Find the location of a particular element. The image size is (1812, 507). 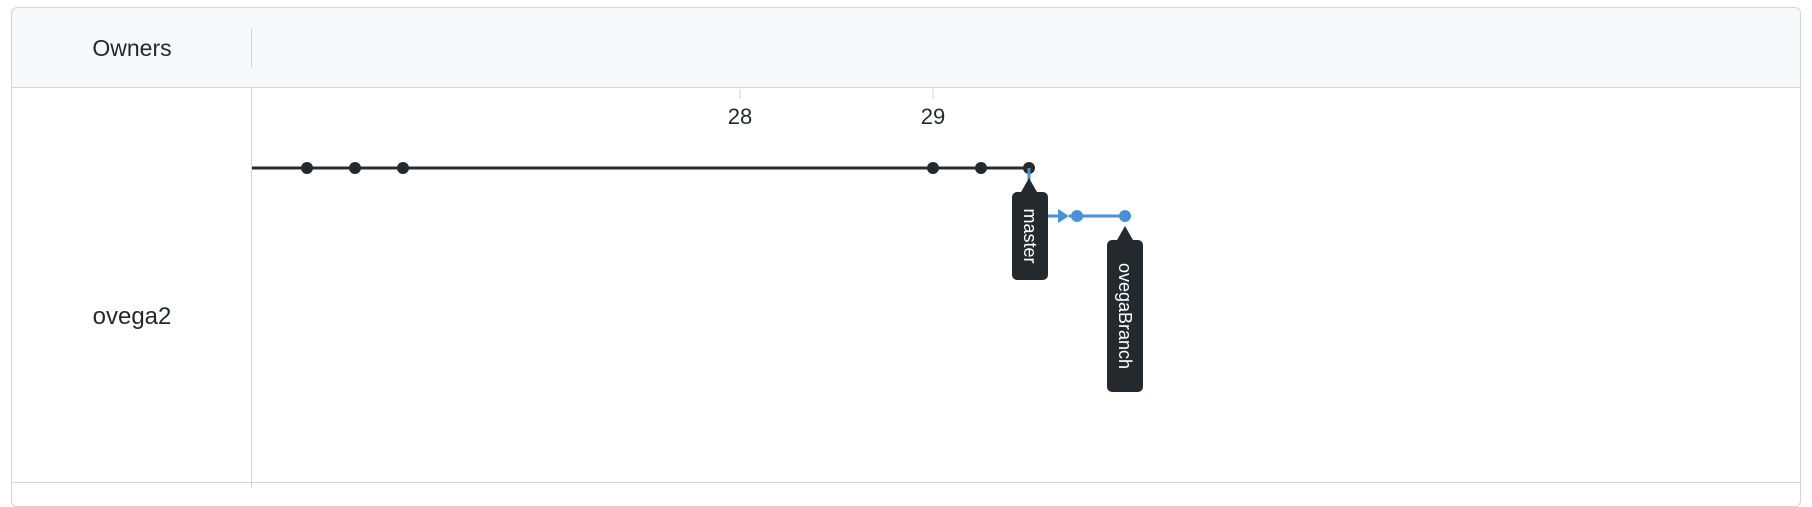

branch-label-master-text: master is located at coordinates (1030, 235).